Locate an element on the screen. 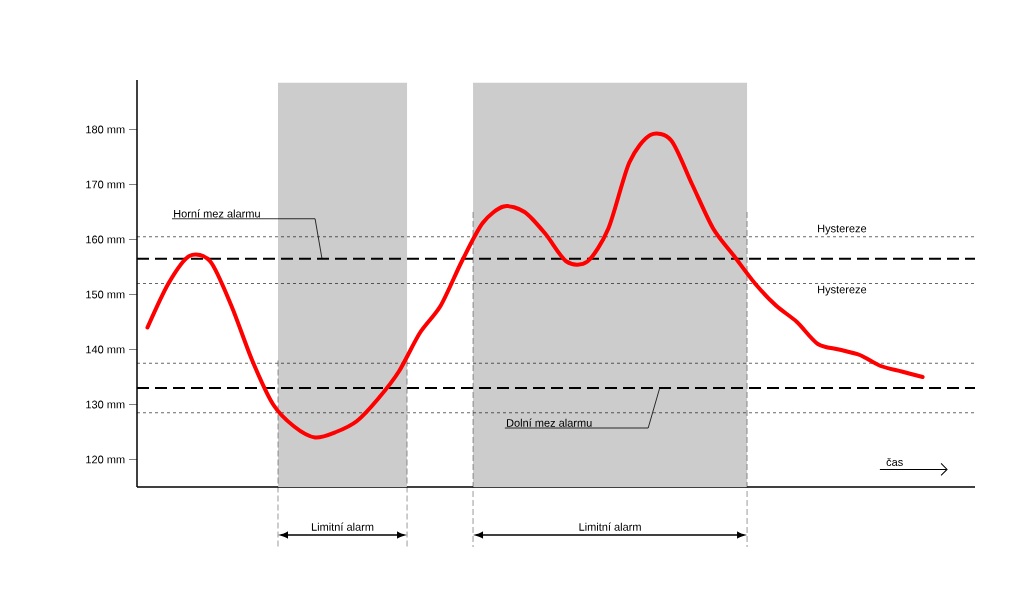 This screenshot has height=606, width=1026. ref-line-label: Horní mez alarmu is located at coordinates (217, 213).